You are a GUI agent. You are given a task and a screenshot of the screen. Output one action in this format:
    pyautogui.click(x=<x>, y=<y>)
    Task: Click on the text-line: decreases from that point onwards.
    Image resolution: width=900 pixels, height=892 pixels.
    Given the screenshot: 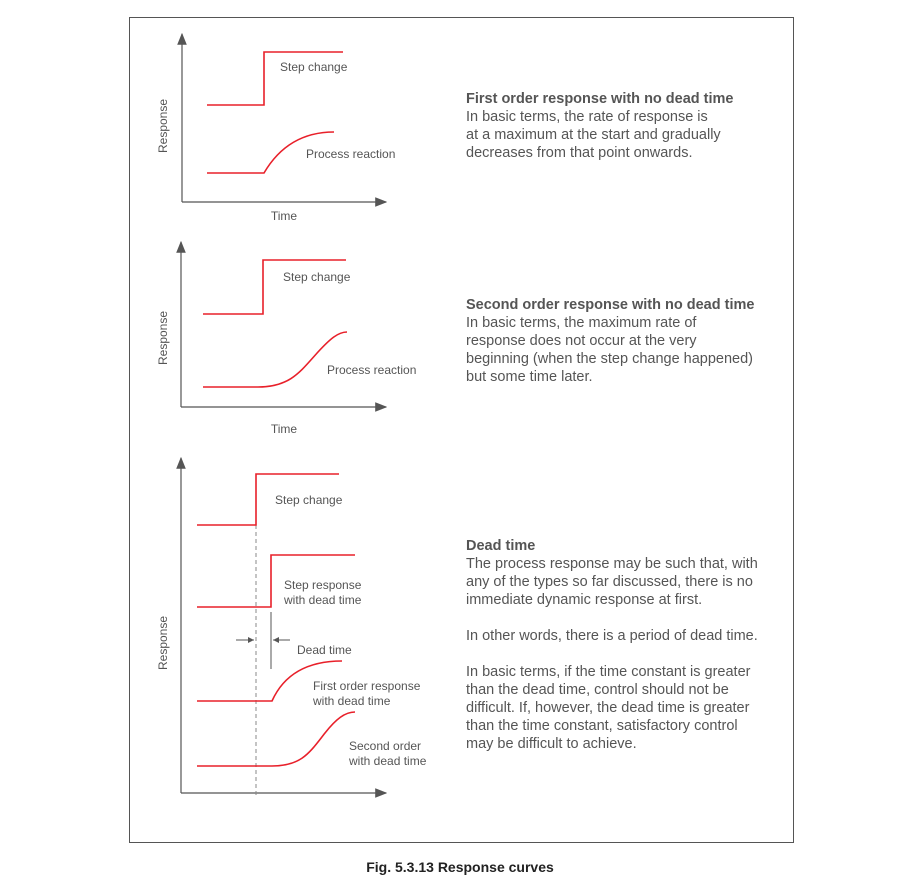 What is the action you would take?
    pyautogui.click(x=579, y=153)
    